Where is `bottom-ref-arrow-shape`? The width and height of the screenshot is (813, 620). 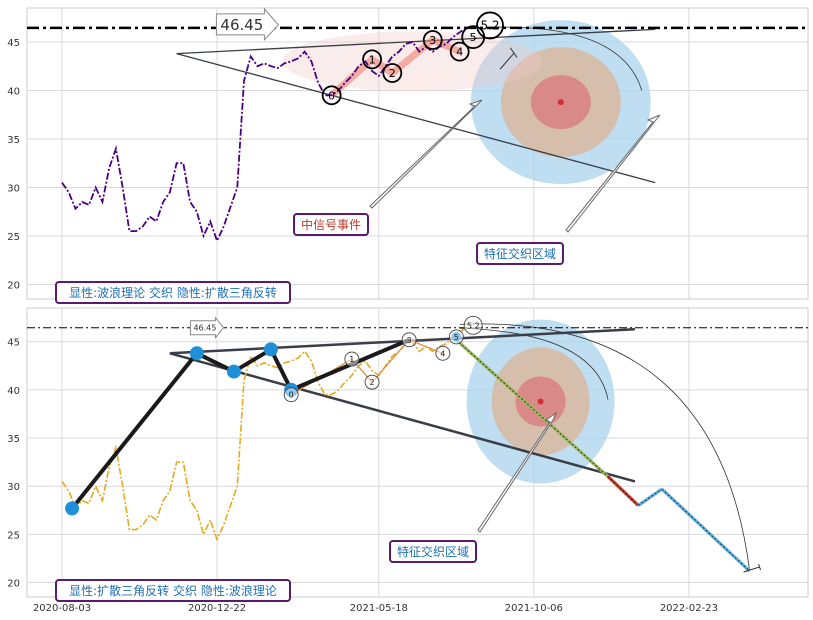 bottom-ref-arrow-shape is located at coordinates (207, 328).